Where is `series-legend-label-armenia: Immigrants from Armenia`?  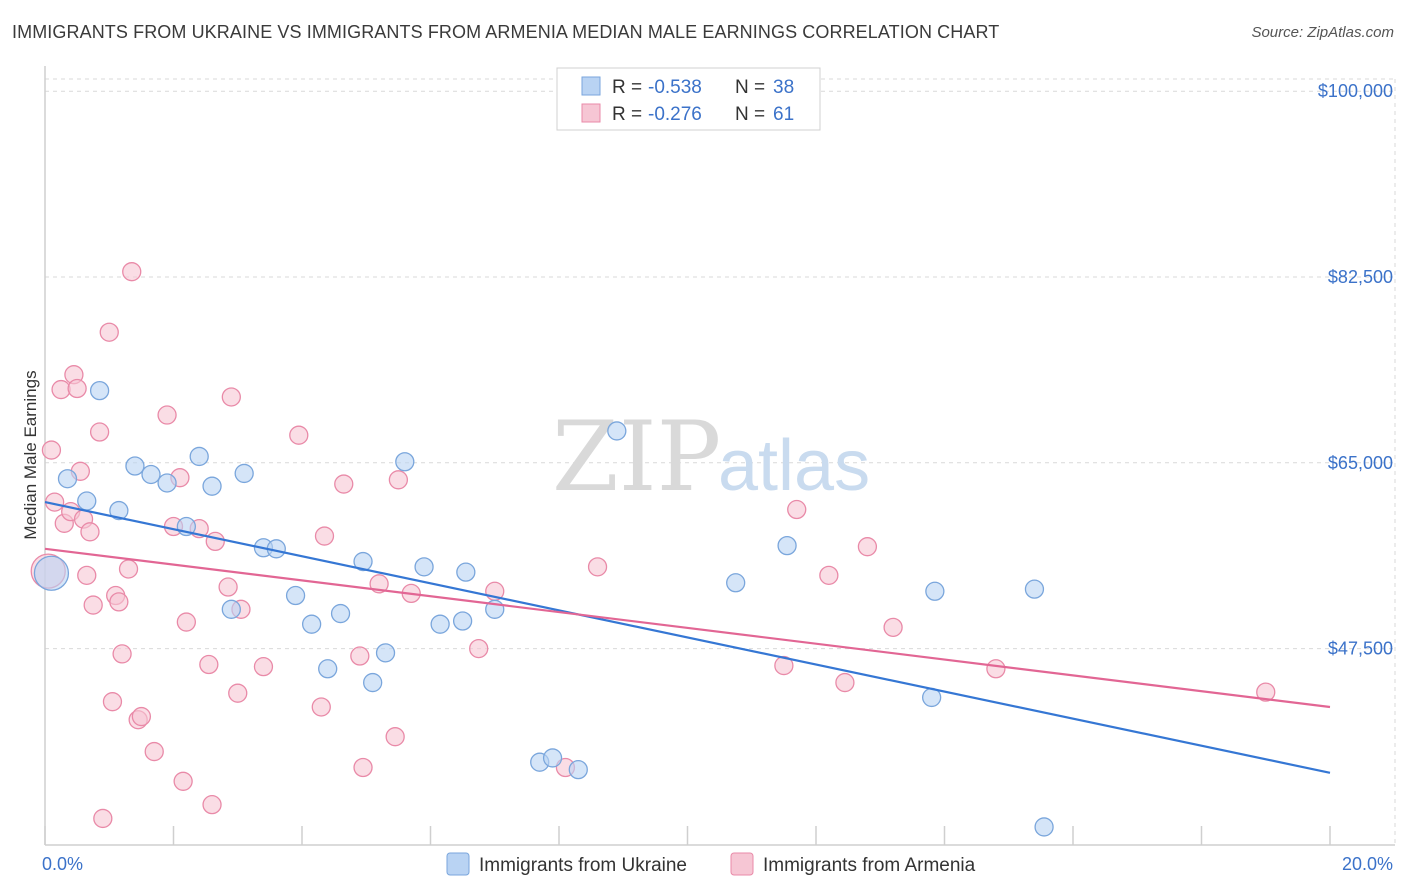
series-legend-label-armenia: Immigrants from Armenia is located at coordinates (869, 865).